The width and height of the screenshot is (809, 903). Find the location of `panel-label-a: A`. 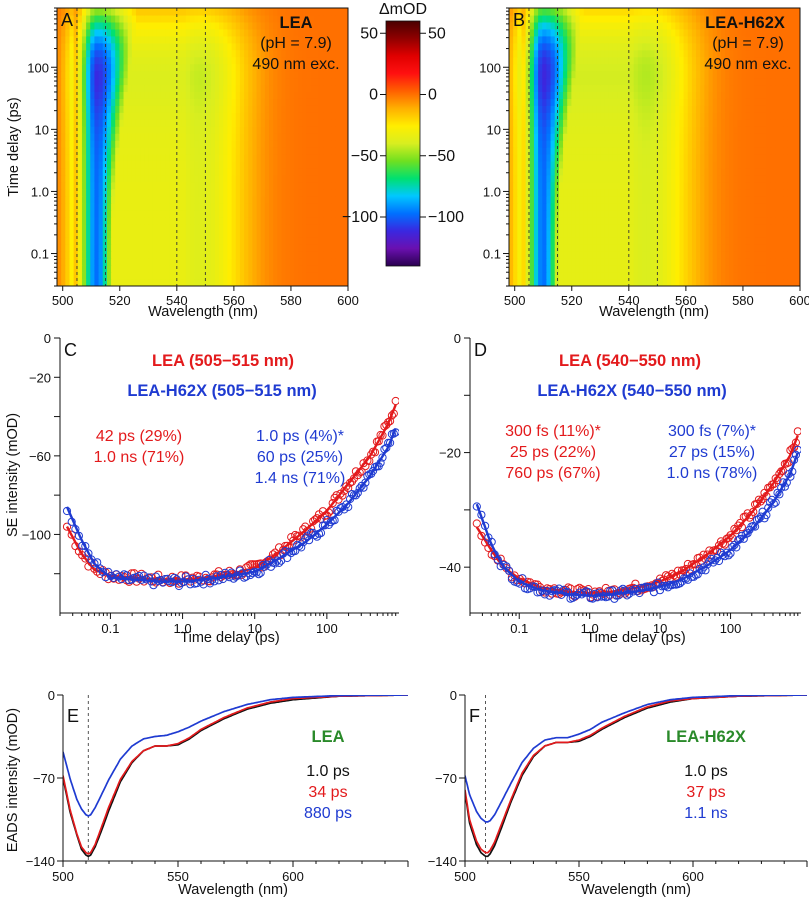

panel-label-a: A is located at coordinates (67, 20).